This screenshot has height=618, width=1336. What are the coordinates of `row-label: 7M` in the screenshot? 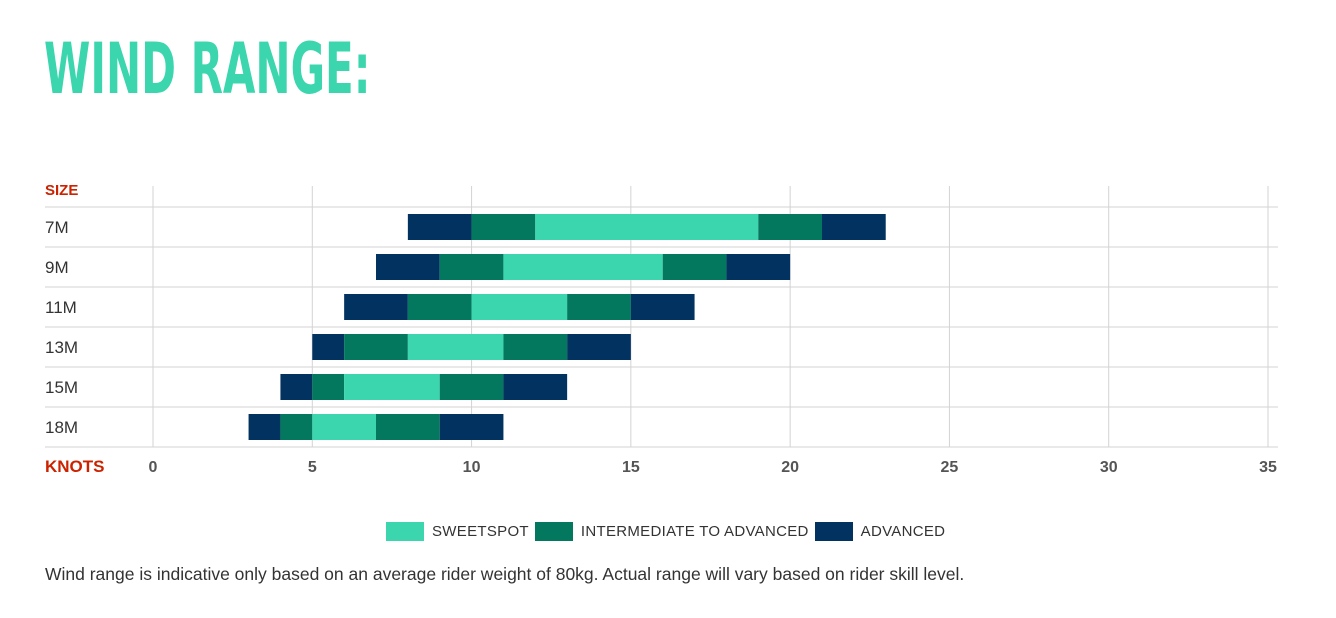 It's located at (57, 227).